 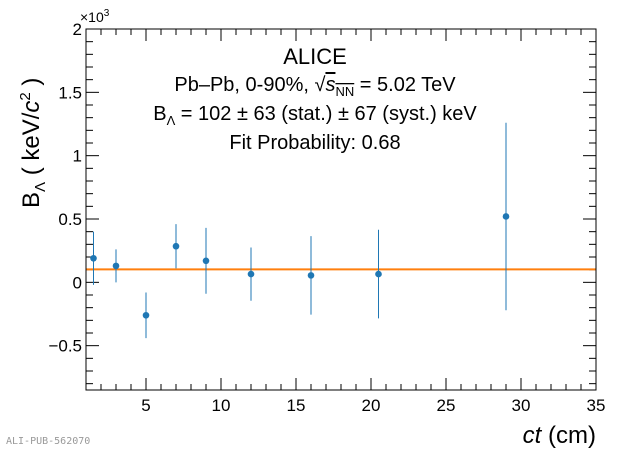 I want to click on y-tick-labels: −0.5 0 0.5 1 1.5 2, so click(x=65, y=188).